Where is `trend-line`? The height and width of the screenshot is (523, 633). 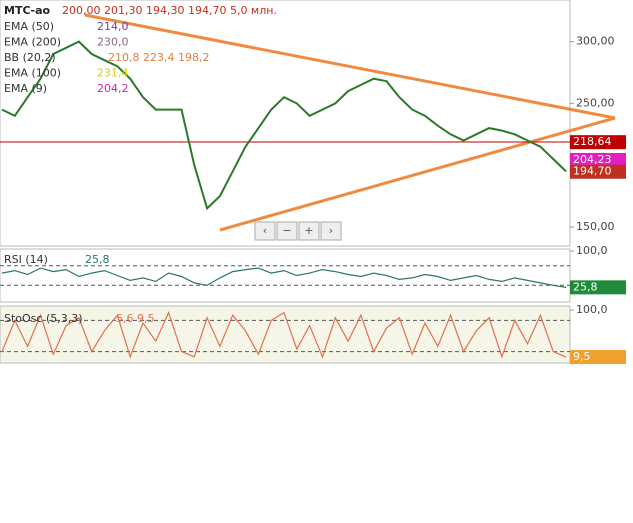 trend-line is located at coordinates (417, 174).